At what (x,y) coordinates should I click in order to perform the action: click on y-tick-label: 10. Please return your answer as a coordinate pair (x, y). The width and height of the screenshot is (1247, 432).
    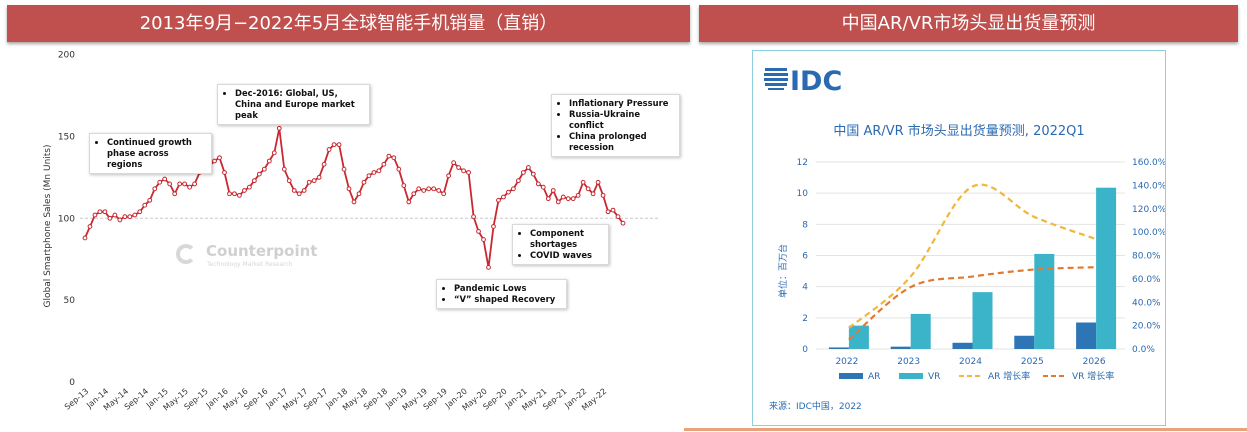
    Looking at the image, I should click on (803, 194).